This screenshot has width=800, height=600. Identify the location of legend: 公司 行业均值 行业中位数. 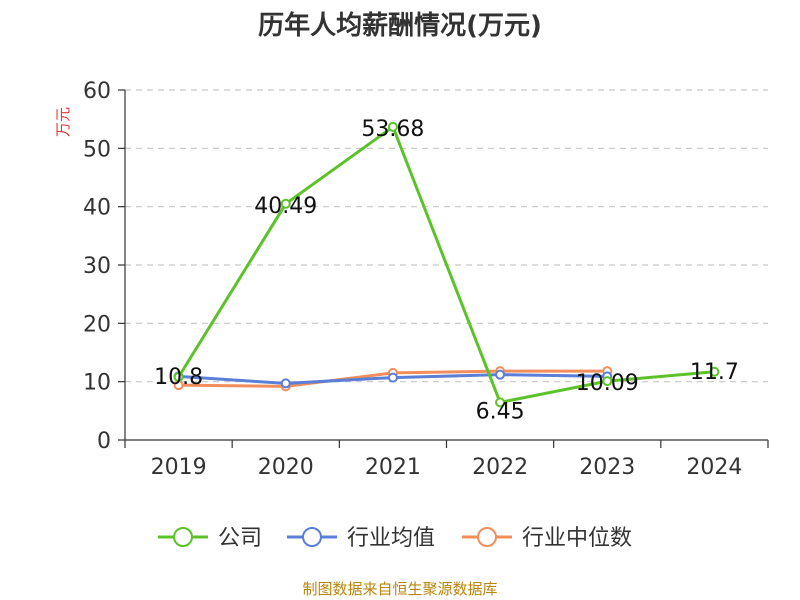
(395, 538).